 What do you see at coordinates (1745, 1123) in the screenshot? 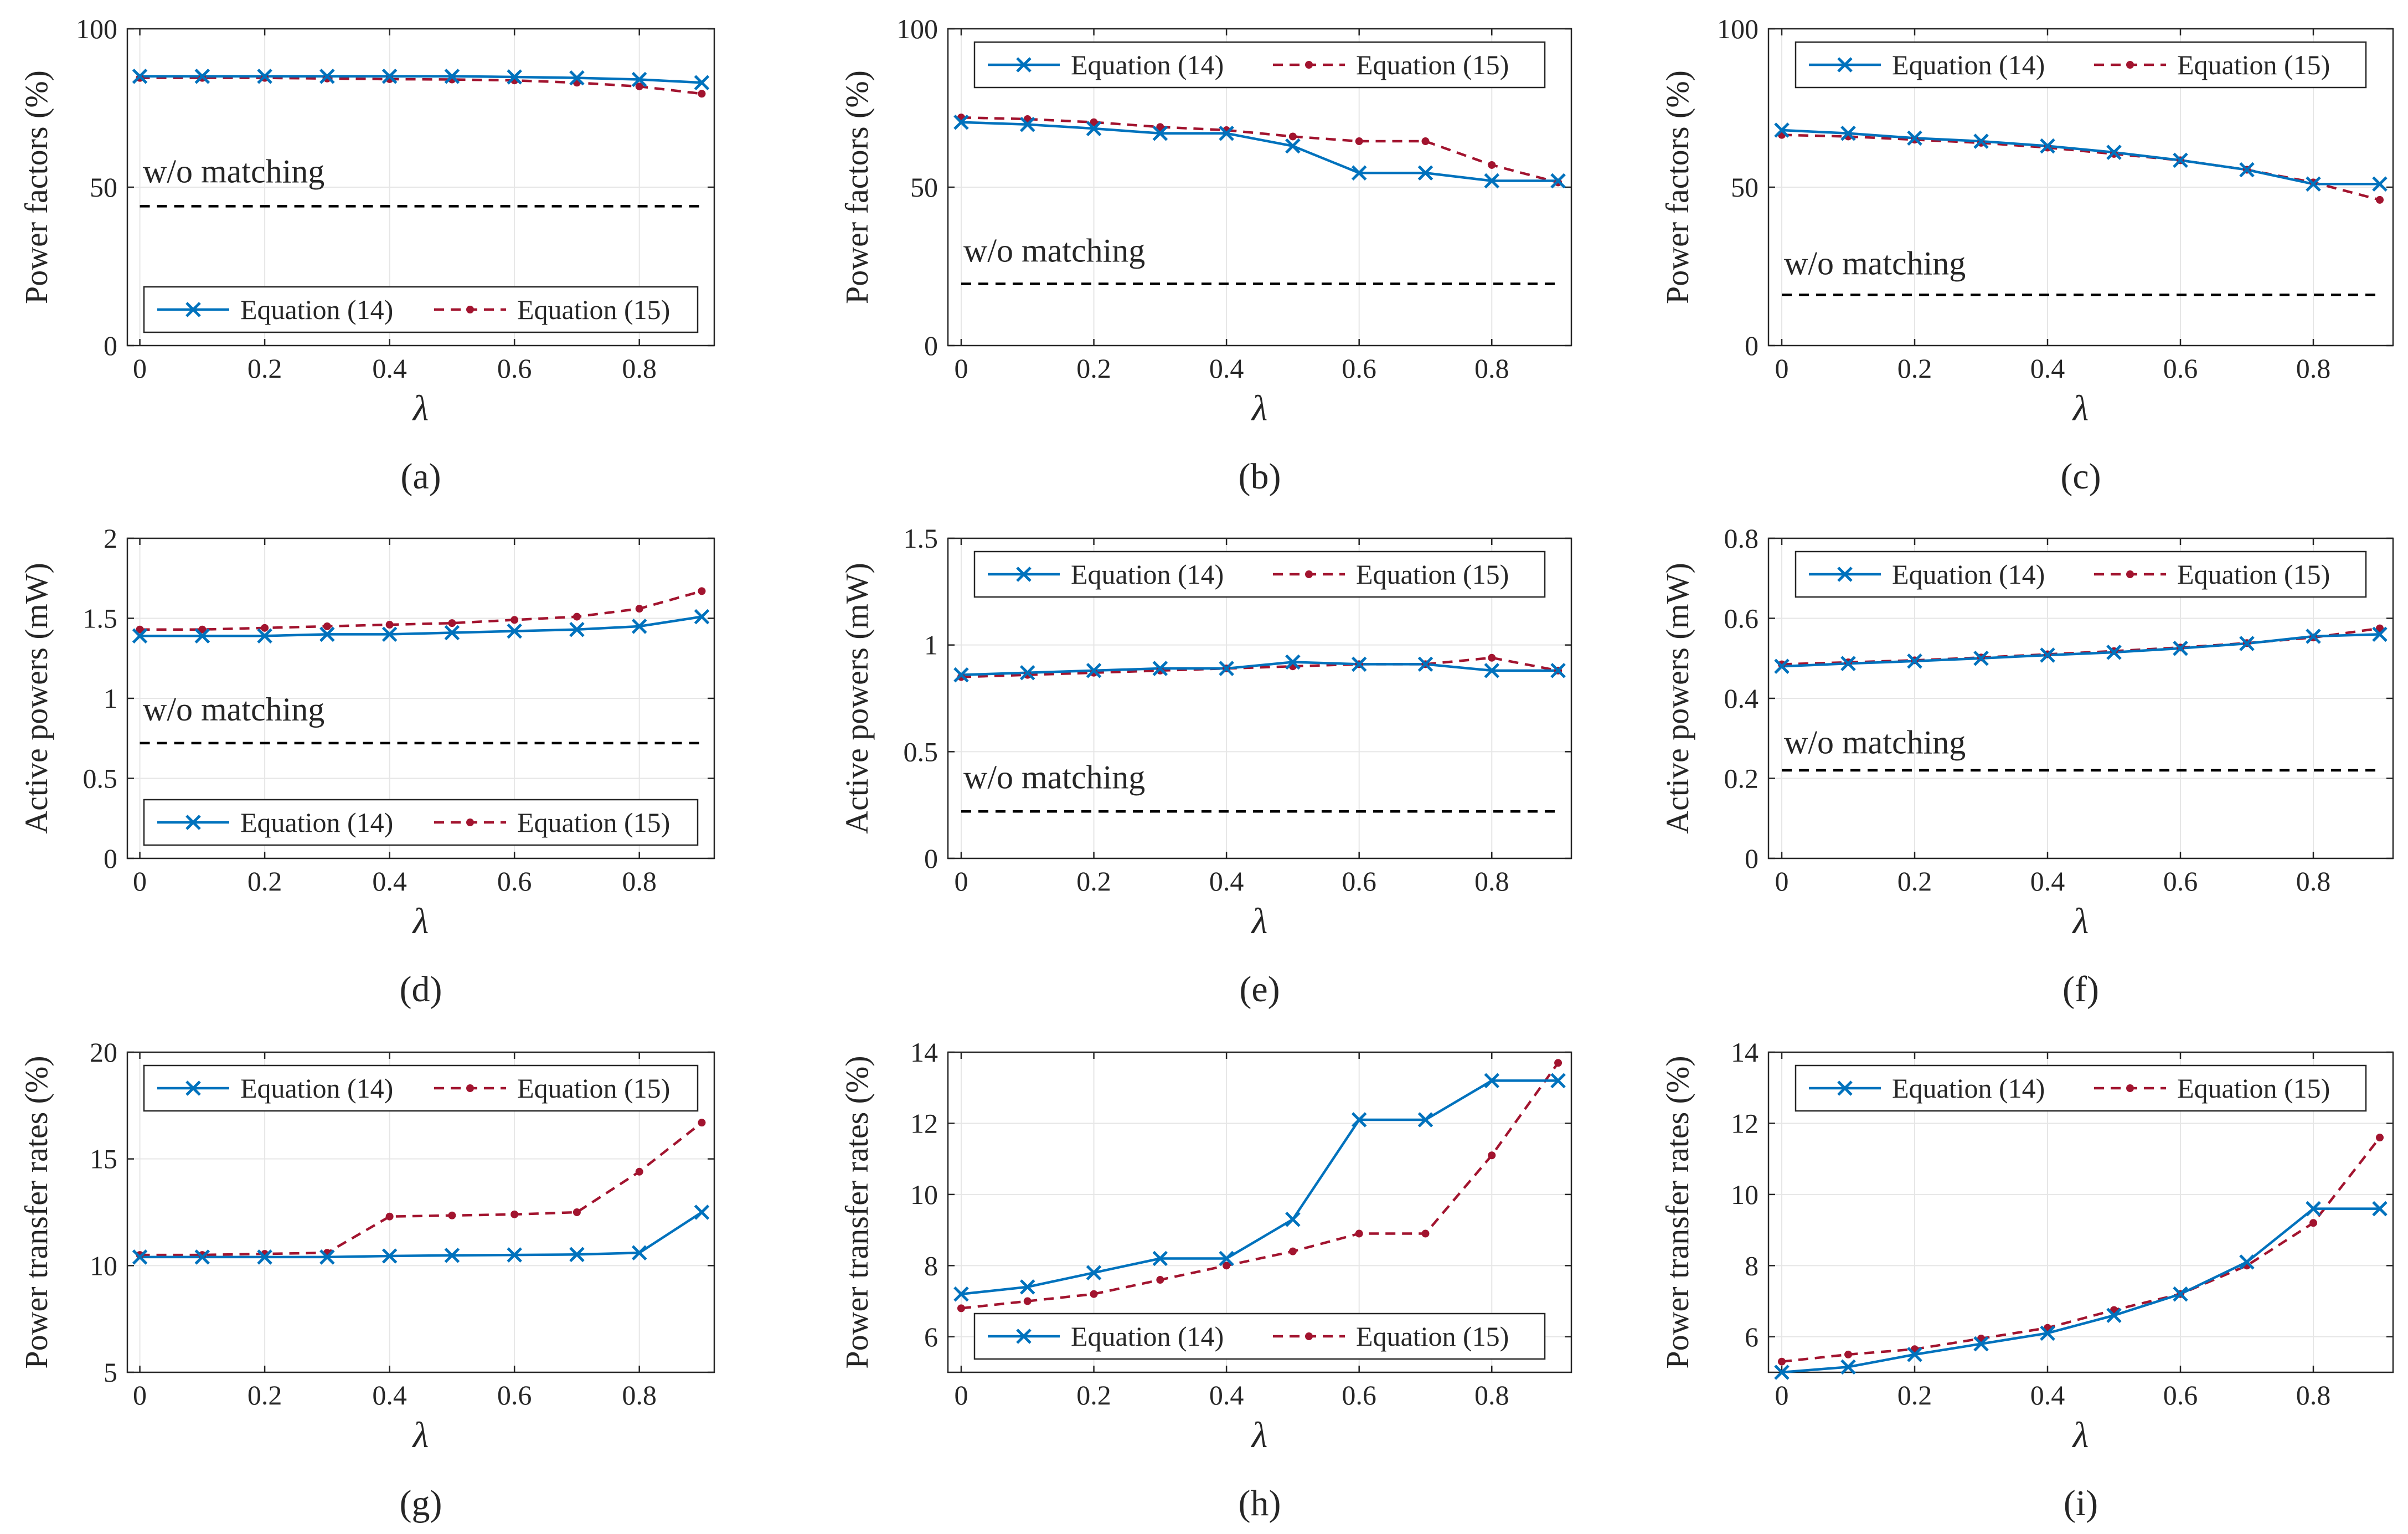
I see `y-tick-label: 12` at bounding box center [1745, 1123].